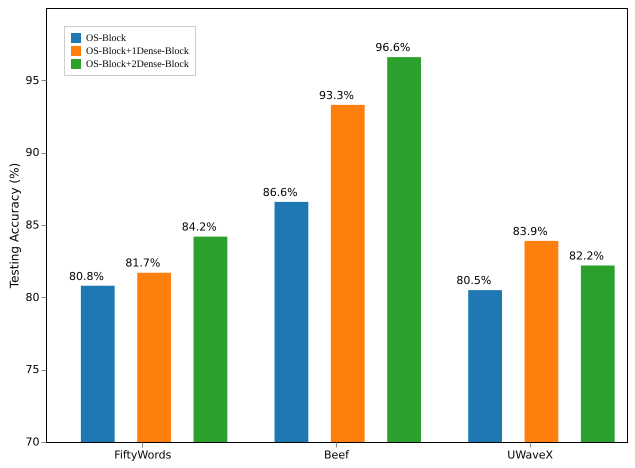 The image size is (635, 468). Describe the element at coordinates (199, 227) in the screenshot. I see `data-label: 84.2%` at that location.